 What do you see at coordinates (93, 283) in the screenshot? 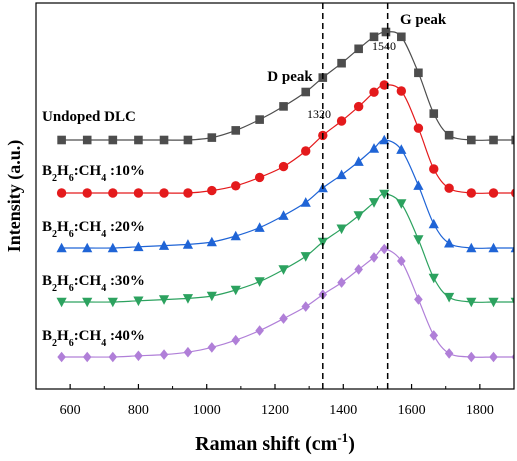
I see `series-label-b2h6-ch4-30: B2H6:CH4 :30%` at bounding box center [93, 283].